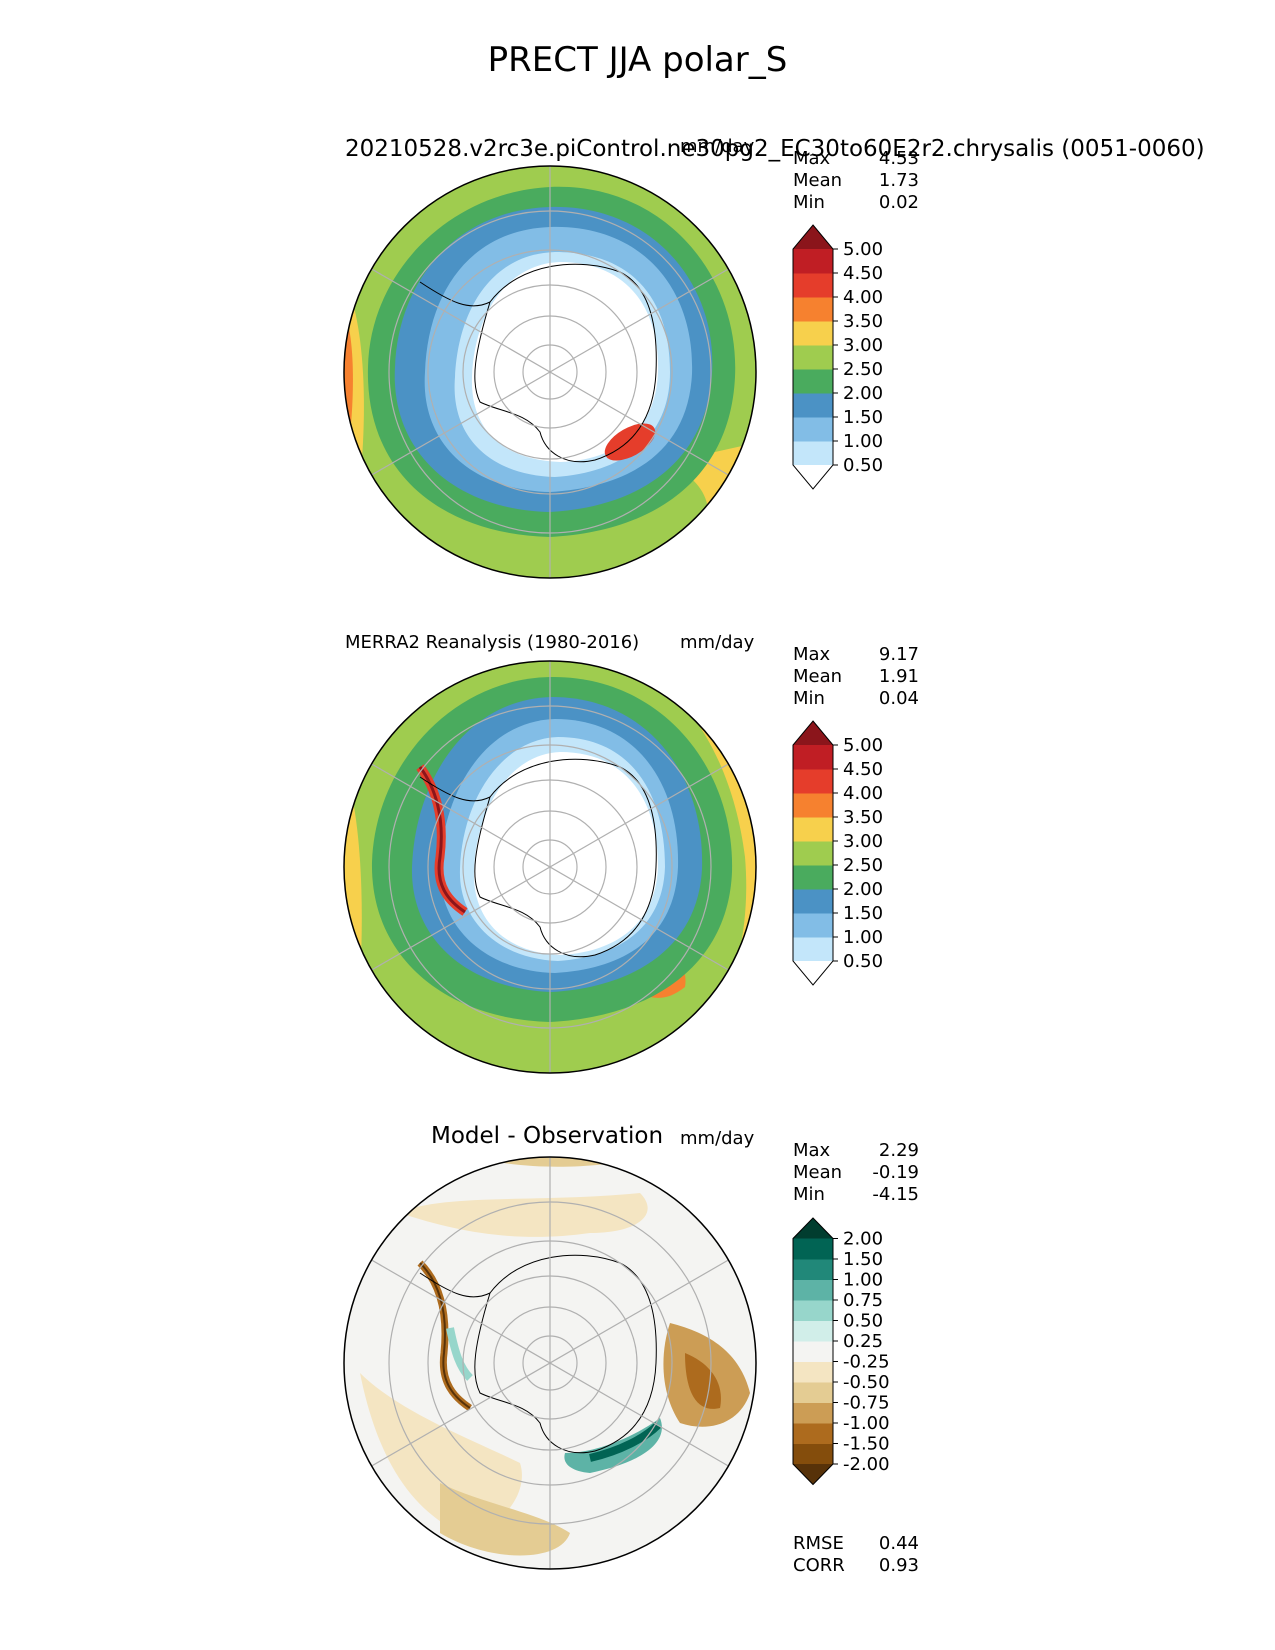 The width and height of the screenshot is (1275, 1650). I want to click on panel-1-colorbar-tick-label: 4.50, so click(863, 273).